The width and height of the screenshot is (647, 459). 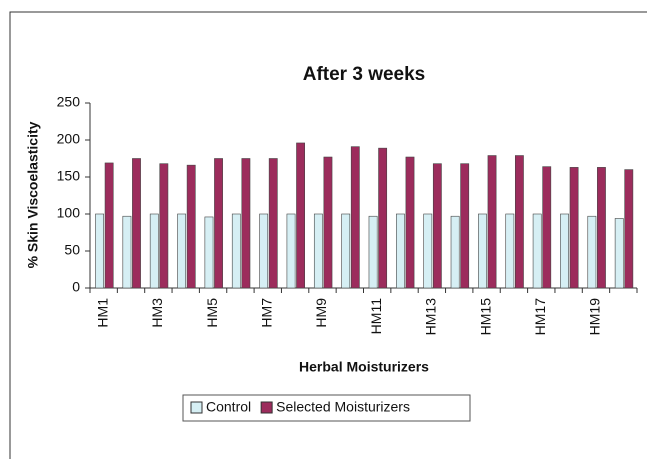 What do you see at coordinates (212, 313) in the screenshot?
I see `x-tick-label: HM5` at bounding box center [212, 313].